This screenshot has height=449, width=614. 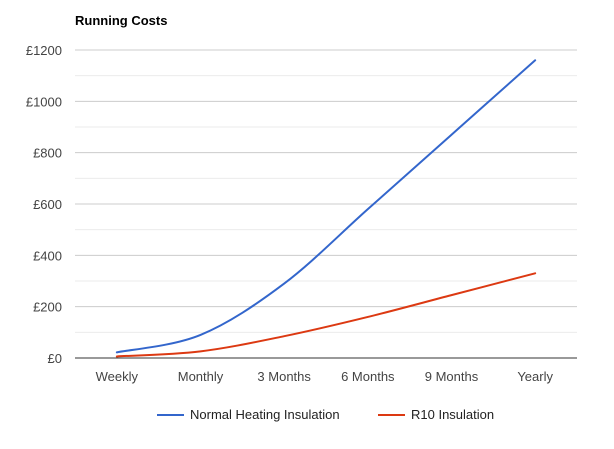 I want to click on chart-title: Running Costs, so click(x=121, y=20).